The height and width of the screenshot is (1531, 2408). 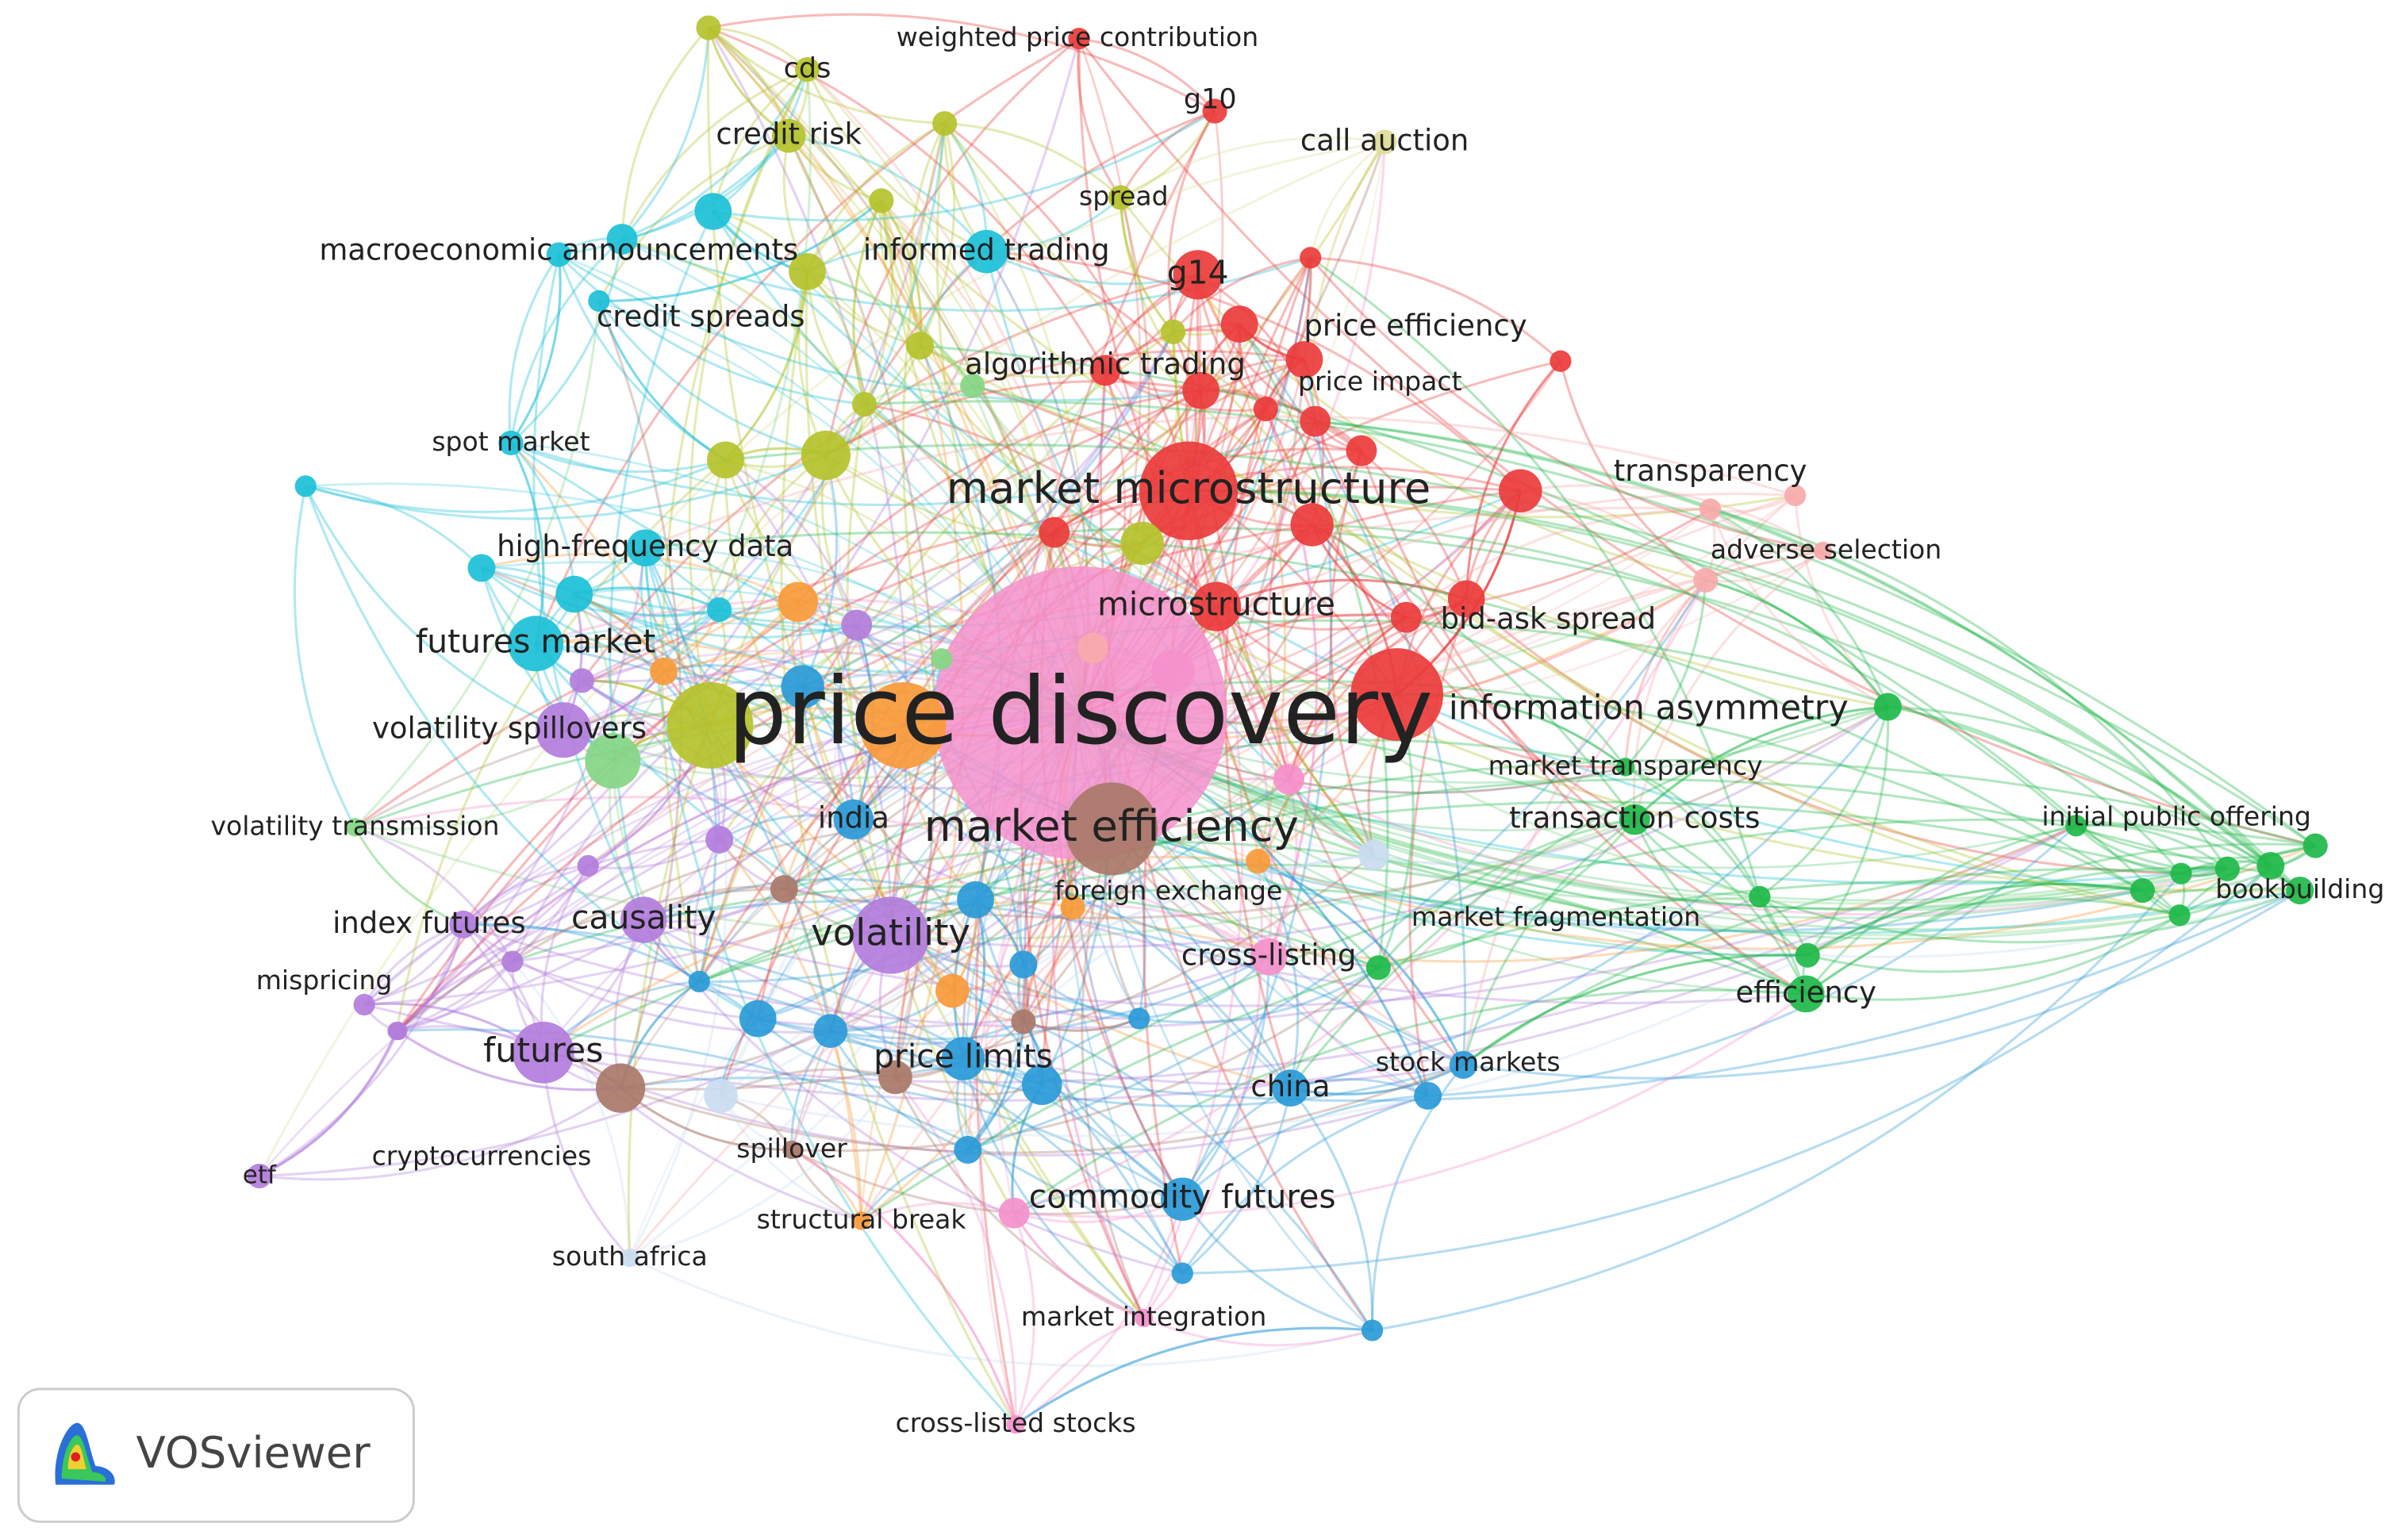 I want to click on logo-box, so click(x=216, y=1455).